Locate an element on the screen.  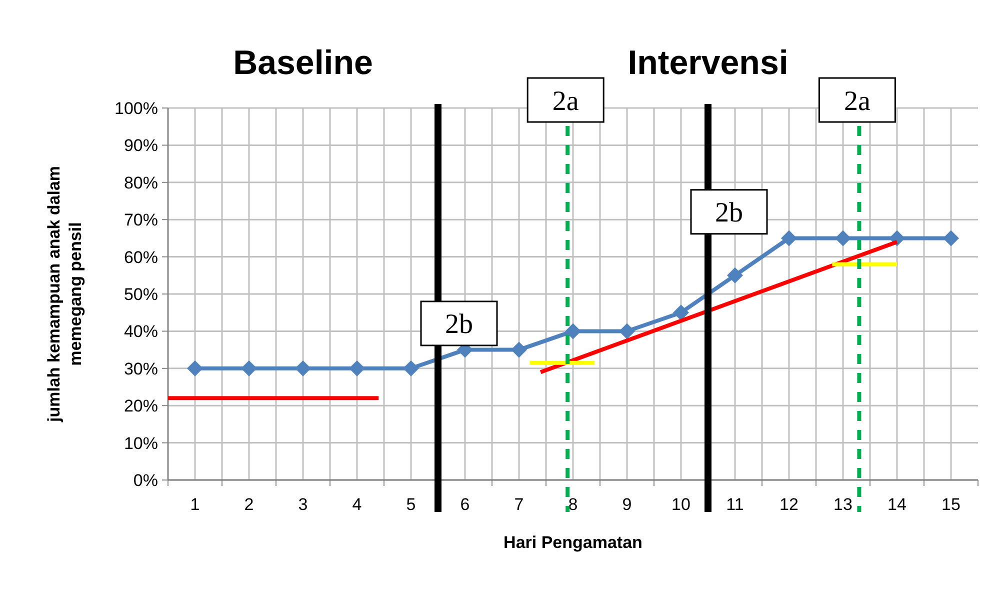
x-tick-label: 14 is located at coordinates (897, 504).